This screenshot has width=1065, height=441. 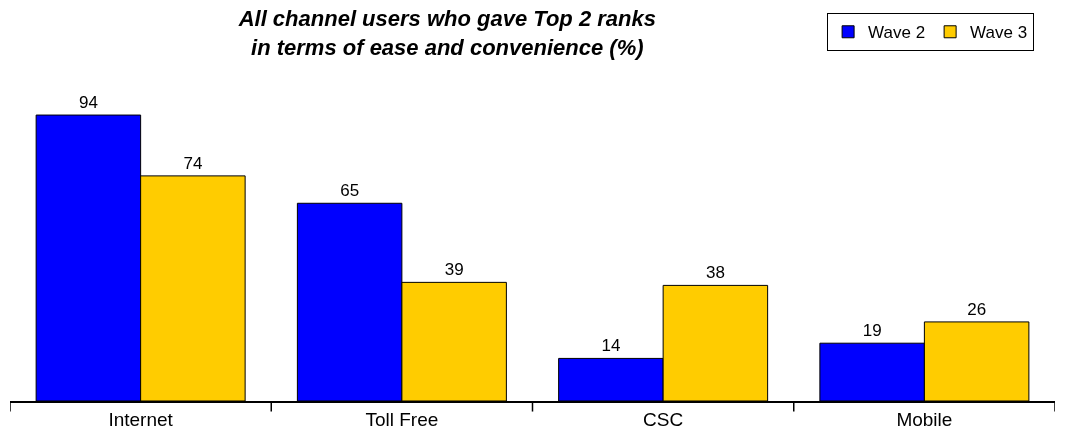 What do you see at coordinates (454, 270) in the screenshot?
I see `data-label: 39` at bounding box center [454, 270].